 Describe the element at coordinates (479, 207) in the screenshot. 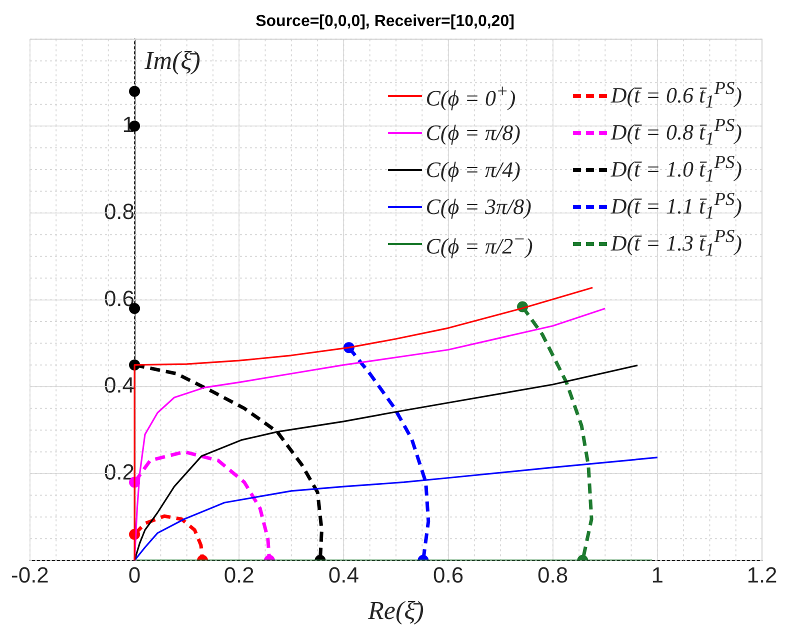

I see `legend-label: C(ϕ = 3π/8)` at that location.